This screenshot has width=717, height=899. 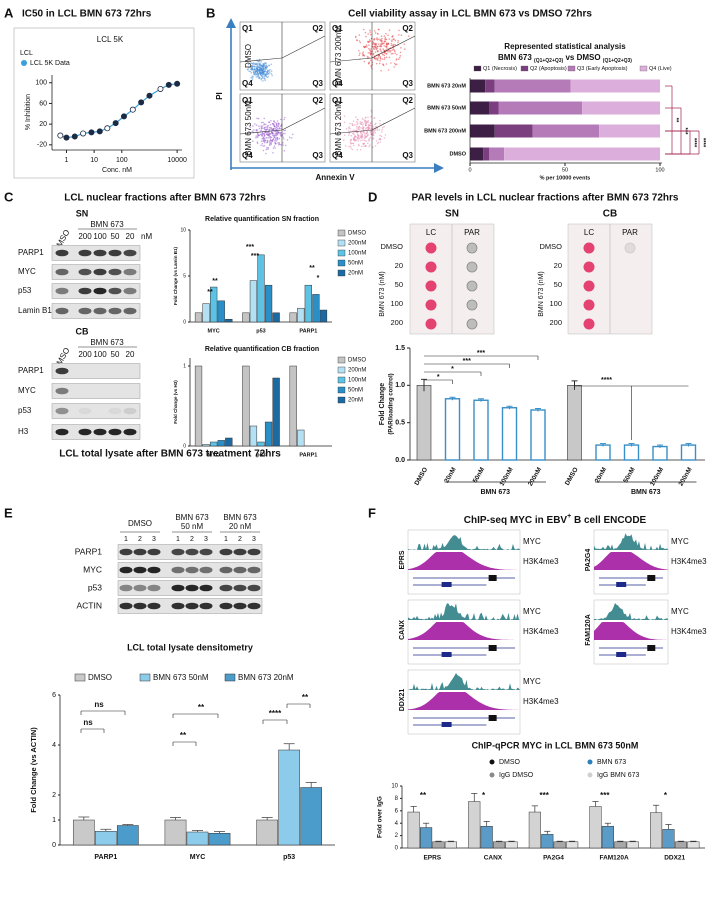 What do you see at coordinates (493, 858) in the screenshot?
I see `x-tick-label: CANX` at bounding box center [493, 858].